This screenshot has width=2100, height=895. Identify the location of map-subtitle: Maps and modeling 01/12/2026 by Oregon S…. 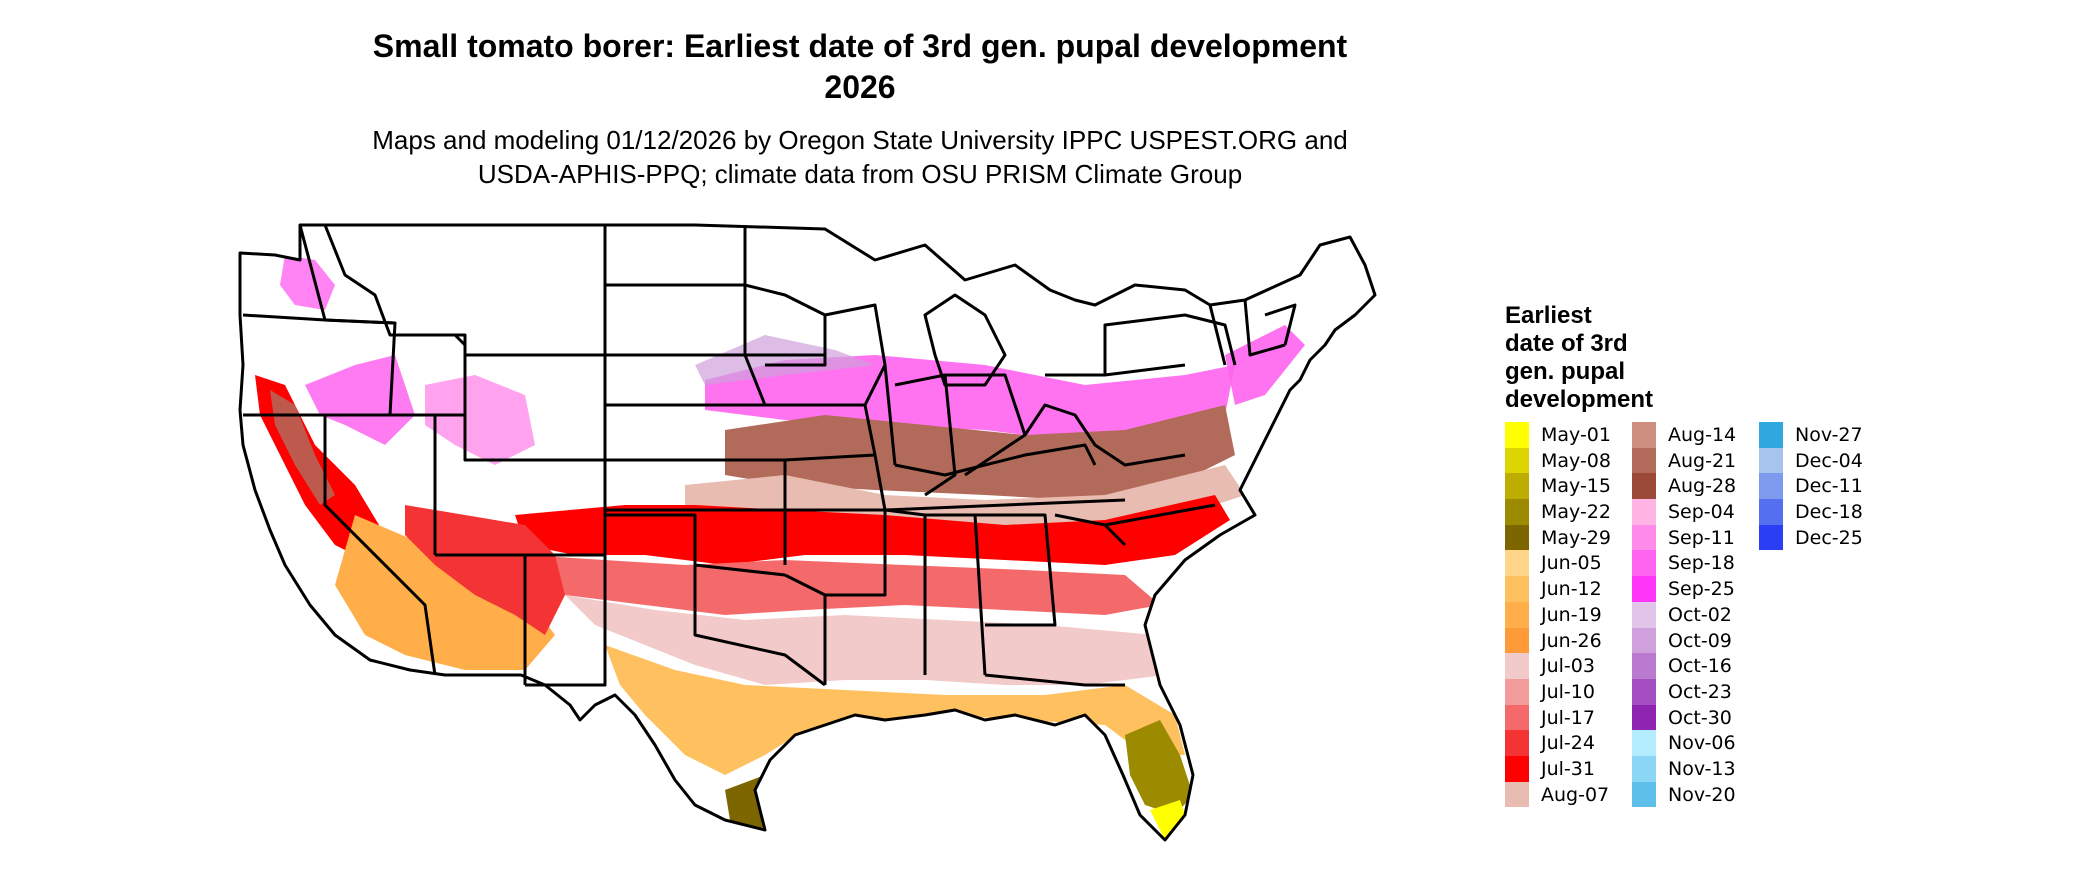
(860, 157).